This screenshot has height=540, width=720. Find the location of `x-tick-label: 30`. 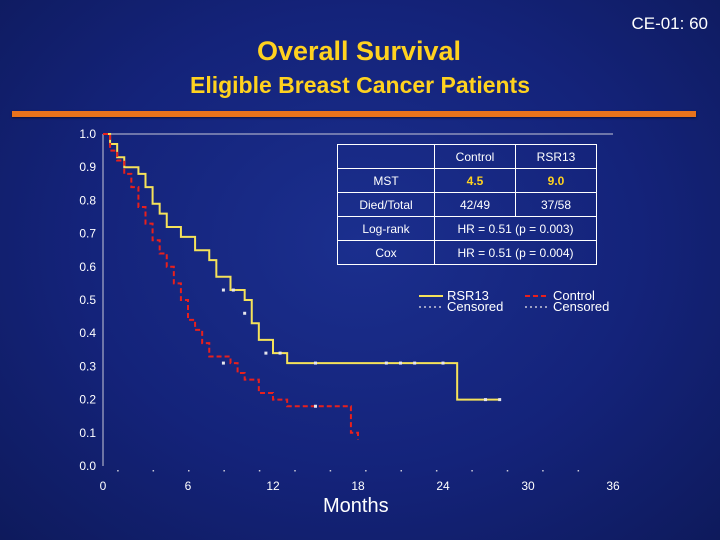

x-tick-label: 30 is located at coordinates (528, 486).